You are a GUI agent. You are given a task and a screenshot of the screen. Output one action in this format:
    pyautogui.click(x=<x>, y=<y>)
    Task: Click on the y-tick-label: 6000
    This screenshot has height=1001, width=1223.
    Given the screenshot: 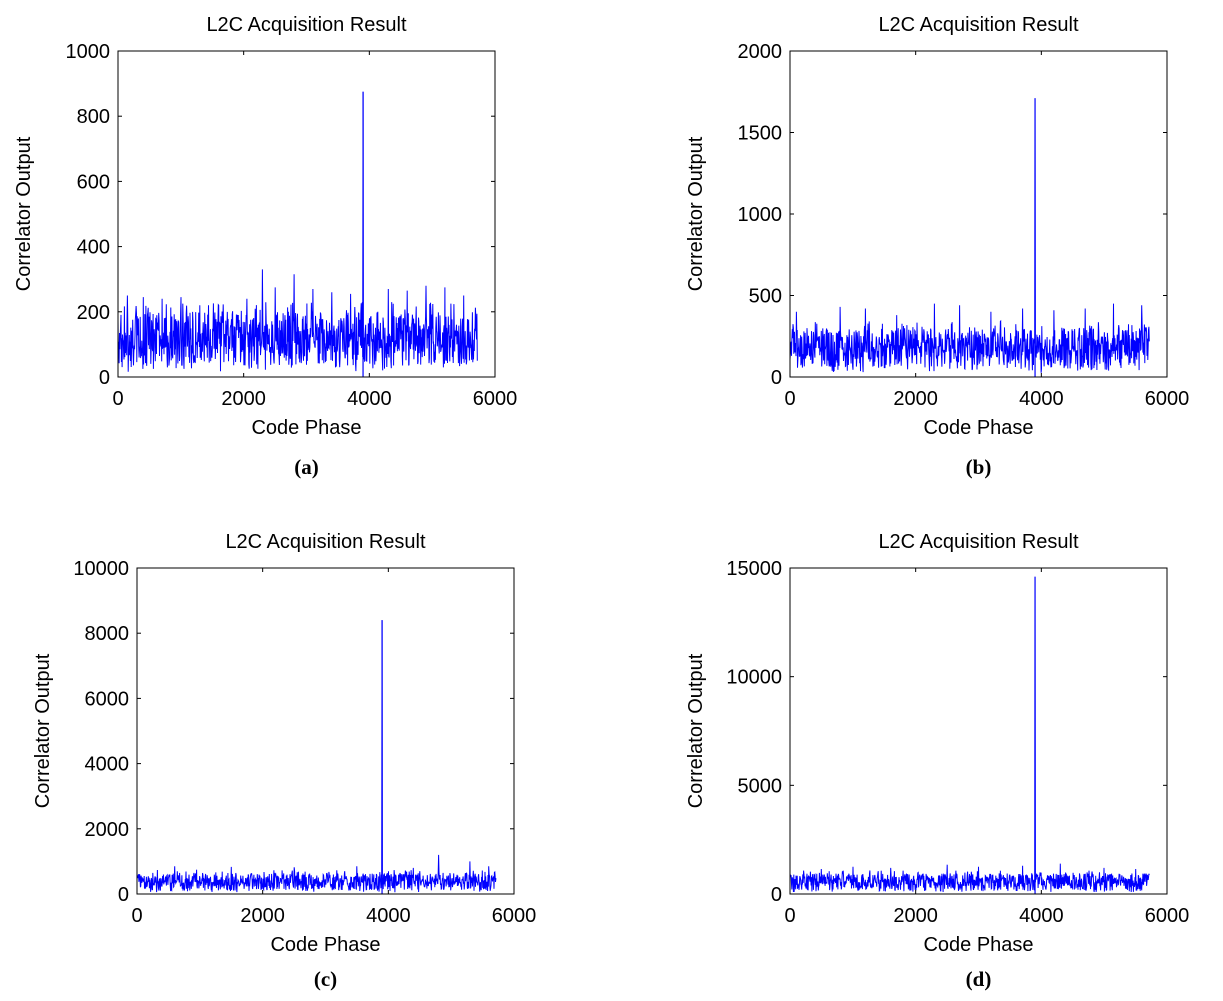 What is the action you would take?
    pyautogui.click(x=107, y=699)
    